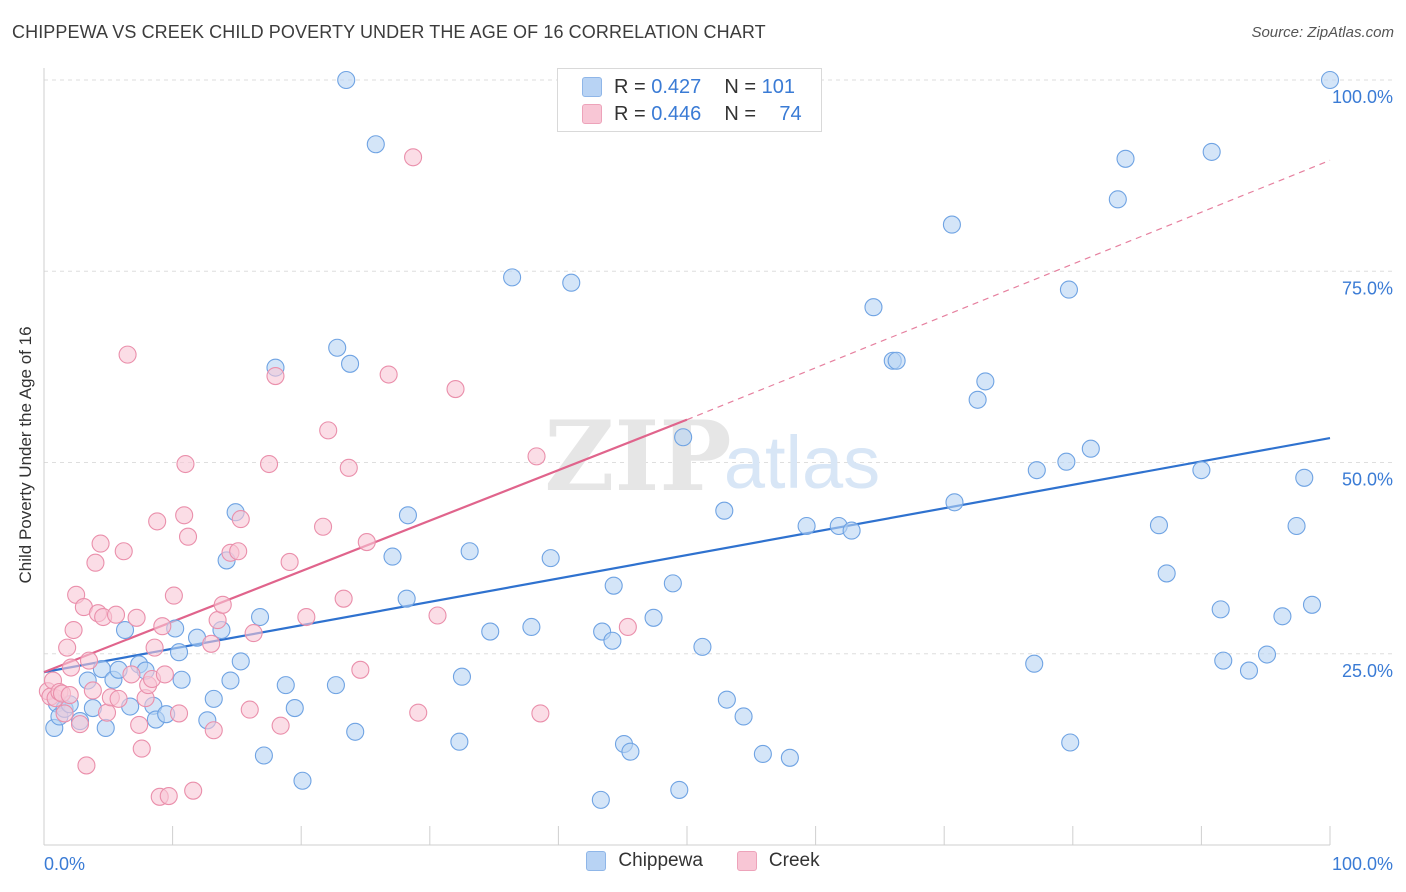  Describe the element at coordinates (712, 456) in the screenshot. I see `watermark: ZIP atlas` at that location.